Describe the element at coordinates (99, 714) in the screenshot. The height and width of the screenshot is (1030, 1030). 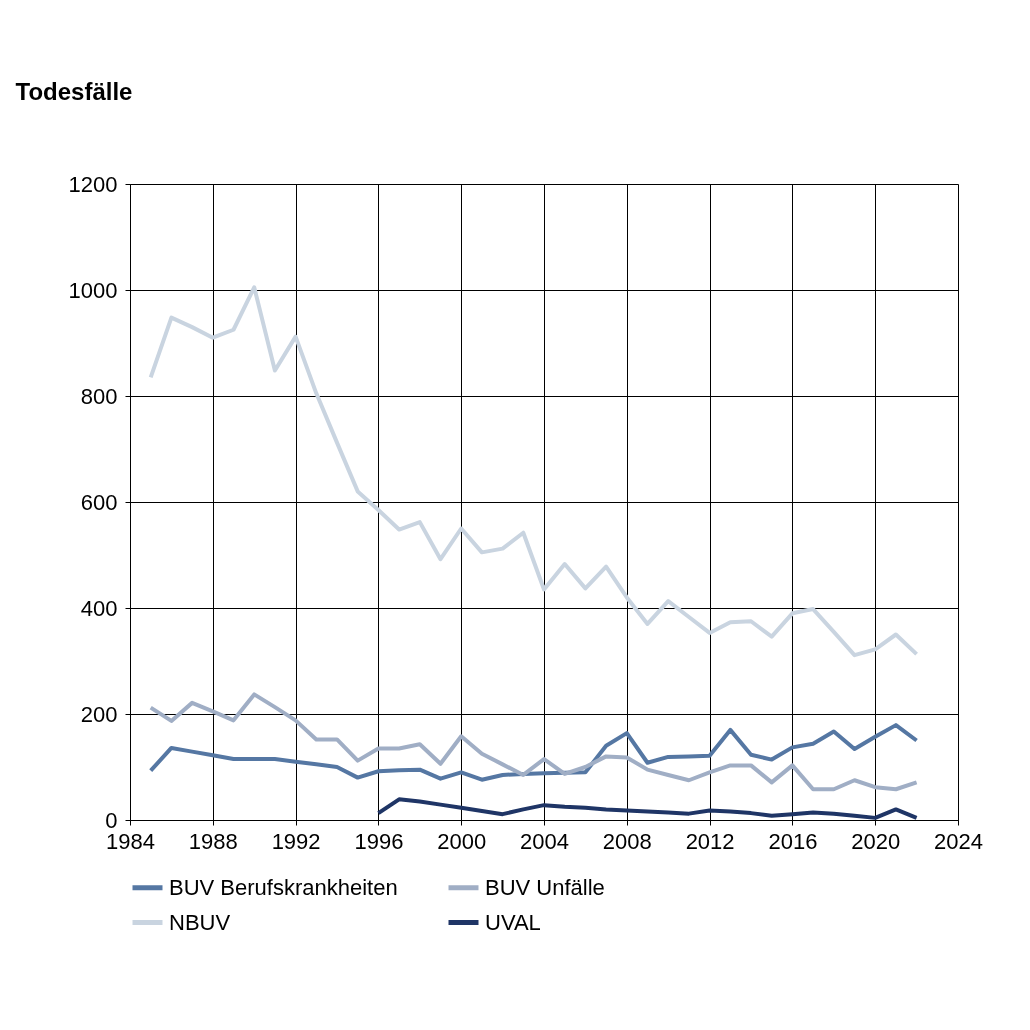
I see `y-tick-label: 200` at that location.